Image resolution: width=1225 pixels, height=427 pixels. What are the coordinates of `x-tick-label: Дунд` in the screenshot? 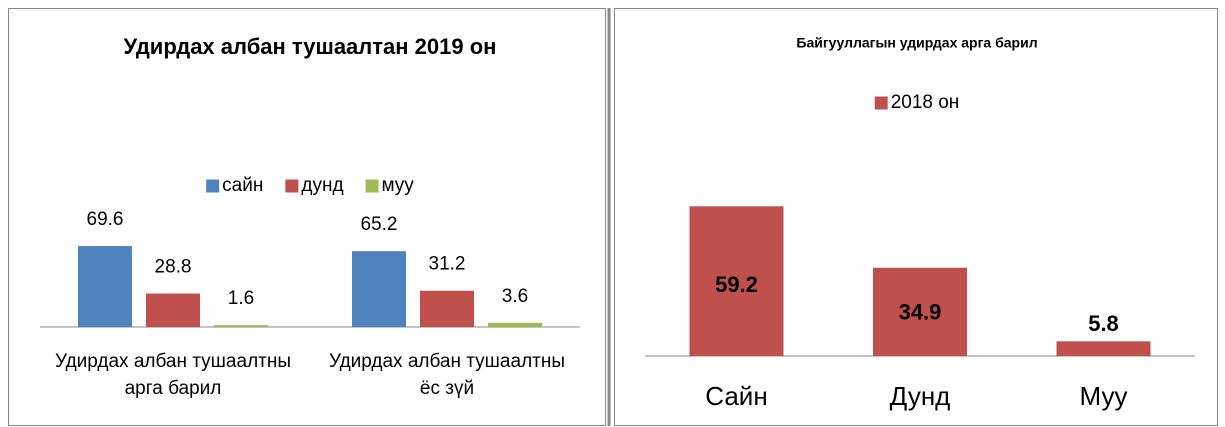 It's located at (920, 396).